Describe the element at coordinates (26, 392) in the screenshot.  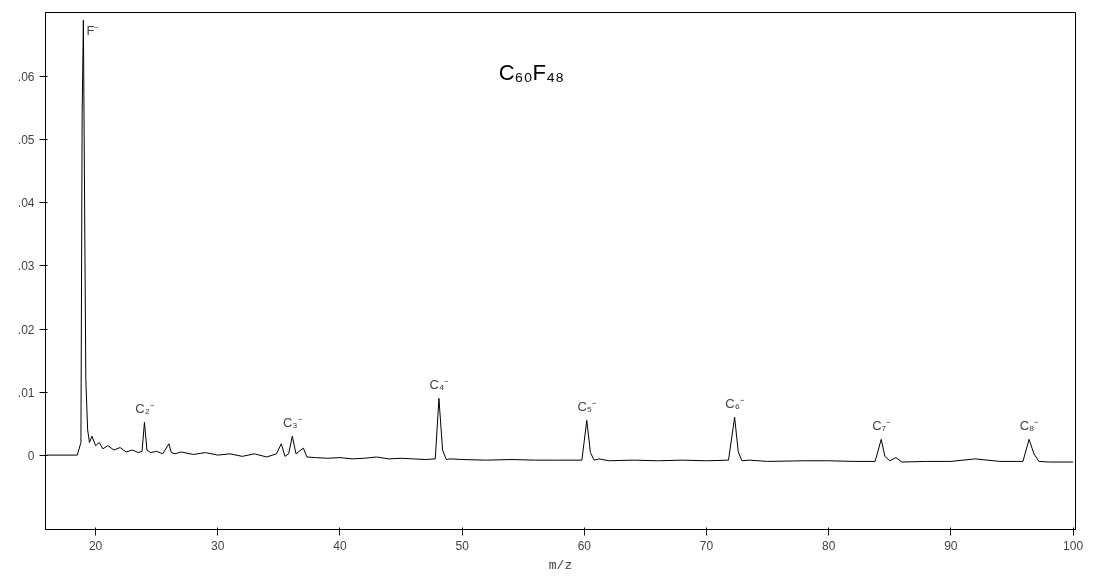
I see `y-tick-label: .01` at that location.